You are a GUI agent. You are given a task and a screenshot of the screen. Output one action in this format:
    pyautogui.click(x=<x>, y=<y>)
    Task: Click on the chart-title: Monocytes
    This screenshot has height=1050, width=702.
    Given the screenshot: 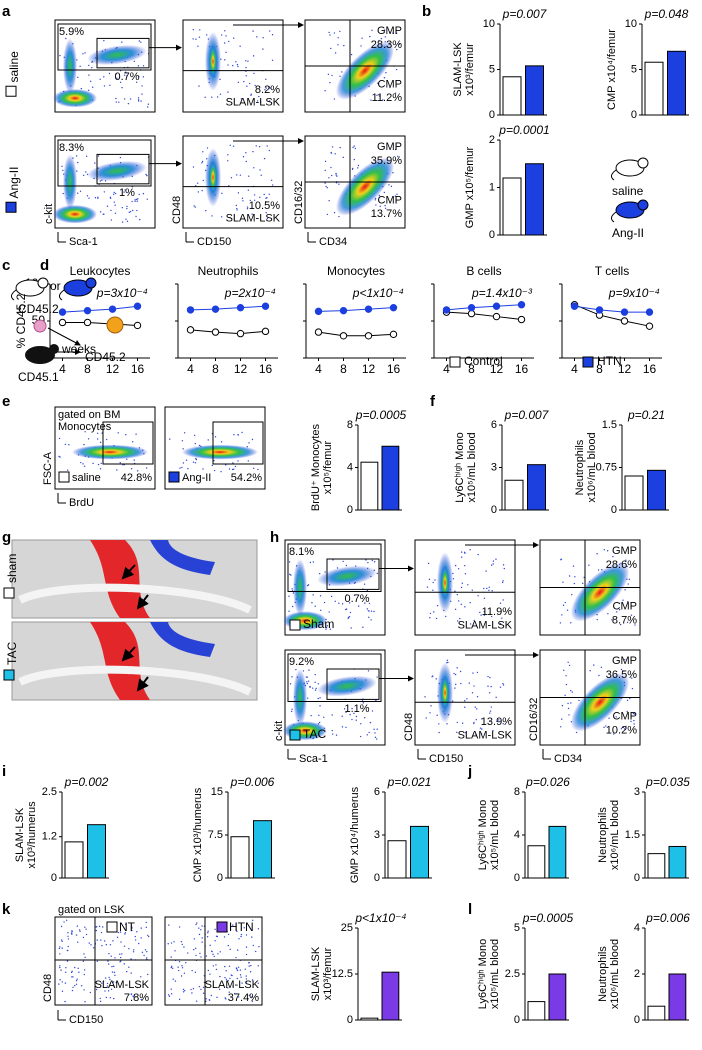 What is the action you would take?
    pyautogui.click(x=356, y=271)
    